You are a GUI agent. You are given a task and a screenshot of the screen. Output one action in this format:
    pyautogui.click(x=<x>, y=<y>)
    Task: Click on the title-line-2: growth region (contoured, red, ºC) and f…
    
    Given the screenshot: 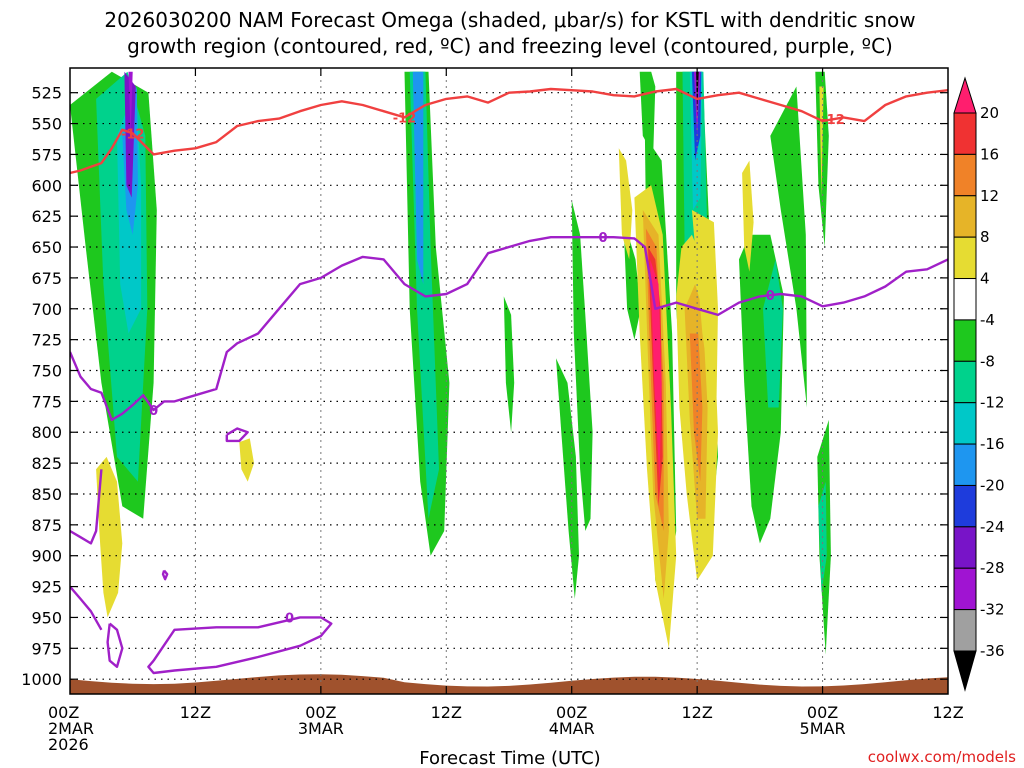 What is the action you would take?
    pyautogui.click(x=510, y=46)
    